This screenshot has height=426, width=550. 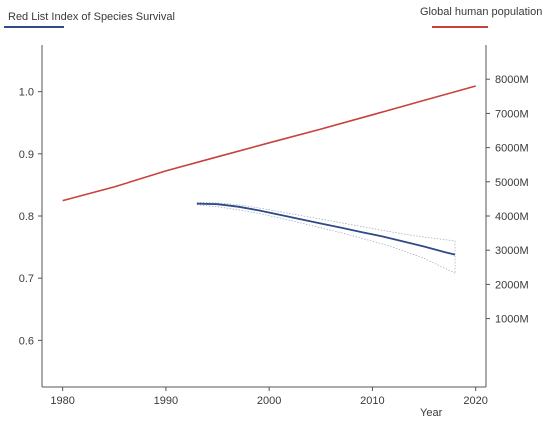 I want to click on left-tick-label: 0.9, so click(x=26, y=155).